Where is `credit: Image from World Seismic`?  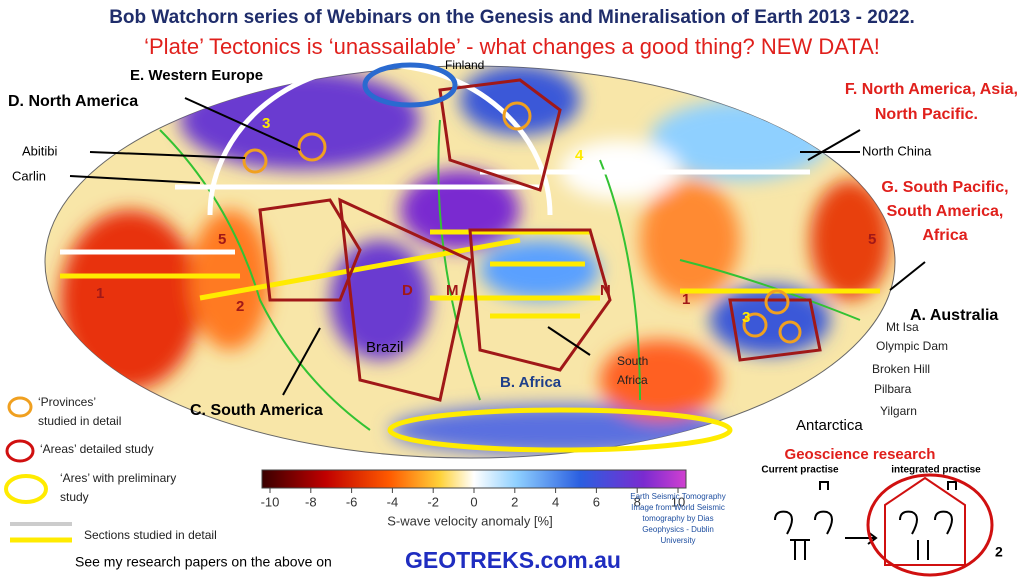 credit: Image from World Seismic is located at coordinates (678, 507).